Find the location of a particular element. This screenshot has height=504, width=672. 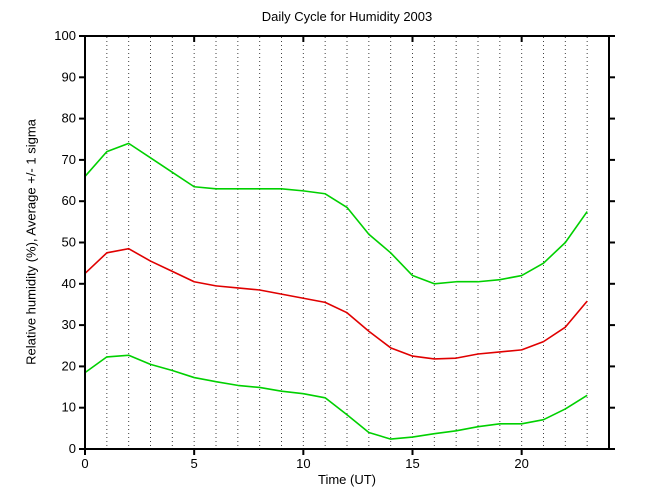

y-tick-label: 10 is located at coordinates (69, 407).